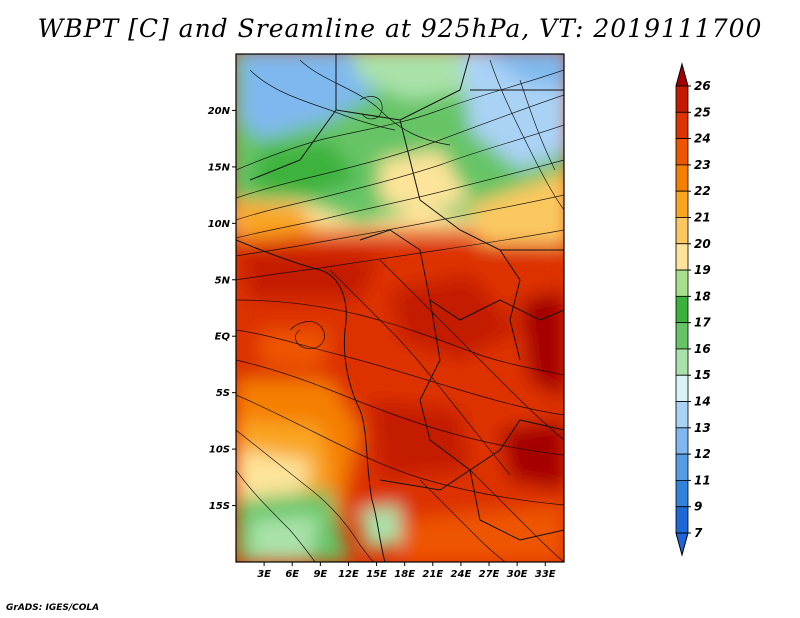 The image size is (800, 618). Describe the element at coordinates (698, 507) in the screenshot. I see `colorbar-label: 9` at that location.